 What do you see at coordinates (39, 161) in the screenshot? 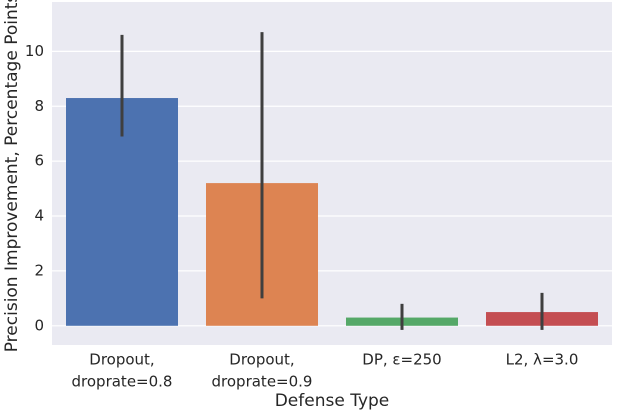
I see `y-tick-label: 6` at bounding box center [39, 161].